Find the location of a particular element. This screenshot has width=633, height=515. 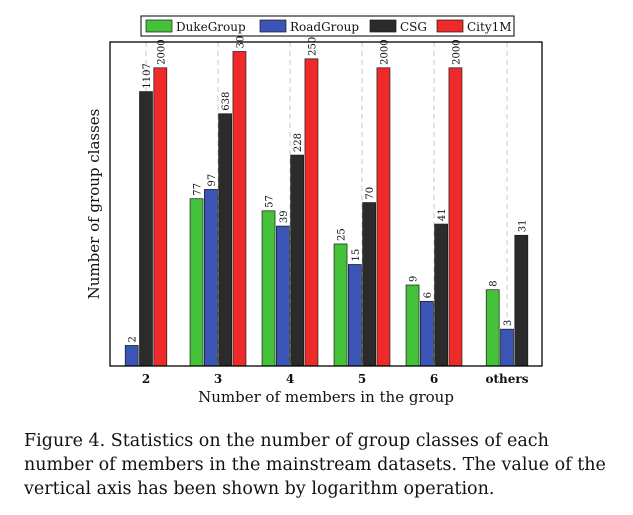

legend-label-DukeGroup: DukeGroup is located at coordinates (211, 27).